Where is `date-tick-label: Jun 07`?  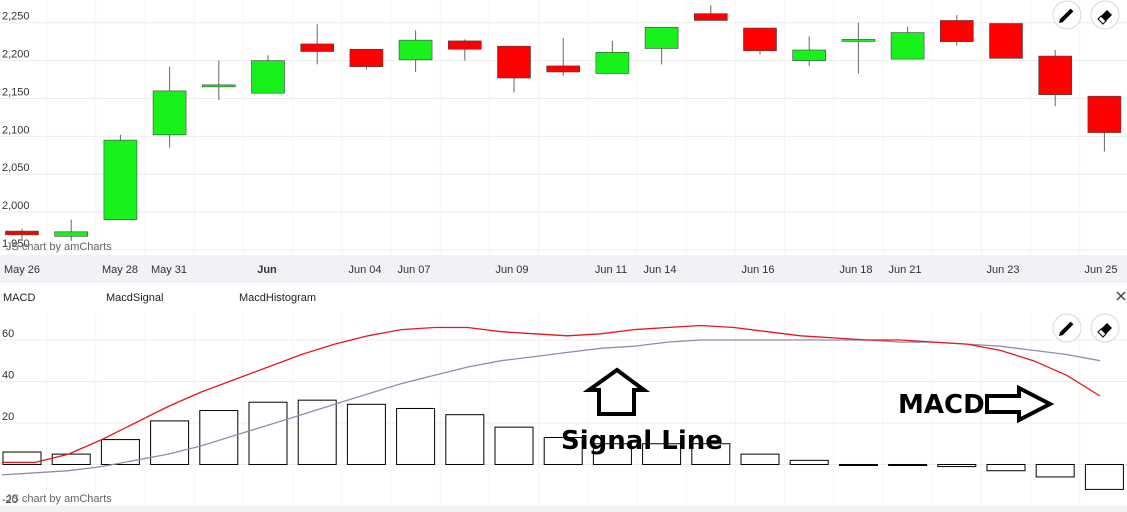 date-tick-label: Jun 07 is located at coordinates (413, 270).